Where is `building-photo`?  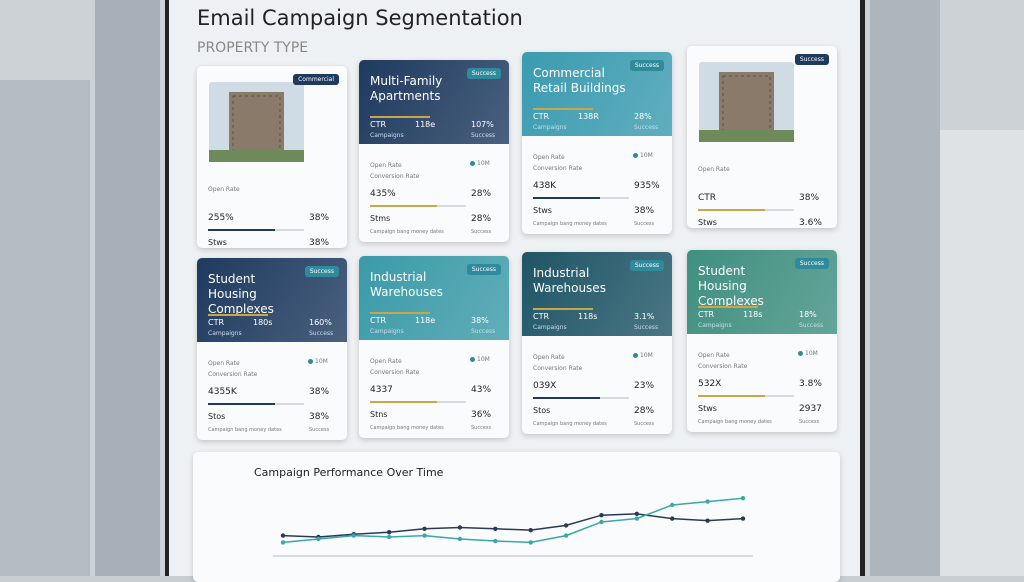 building-photo is located at coordinates (746, 102).